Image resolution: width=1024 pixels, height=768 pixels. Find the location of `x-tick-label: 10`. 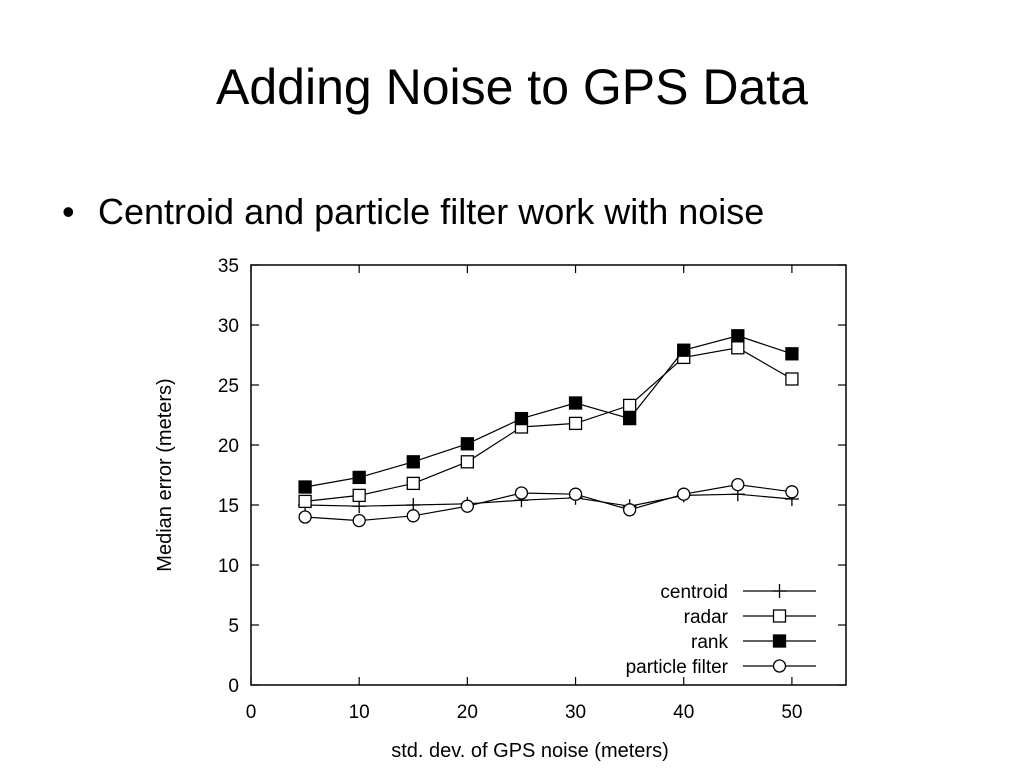

x-tick-label: 10 is located at coordinates (359, 712).